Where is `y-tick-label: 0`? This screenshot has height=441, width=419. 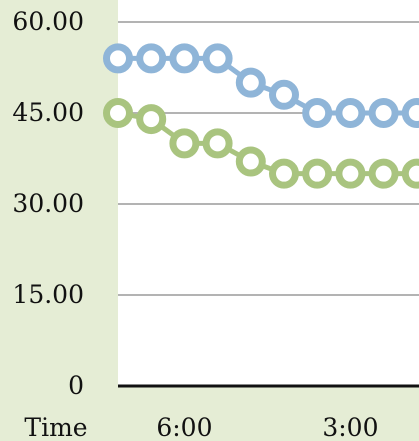 y-tick-label: 0 is located at coordinates (76, 385).